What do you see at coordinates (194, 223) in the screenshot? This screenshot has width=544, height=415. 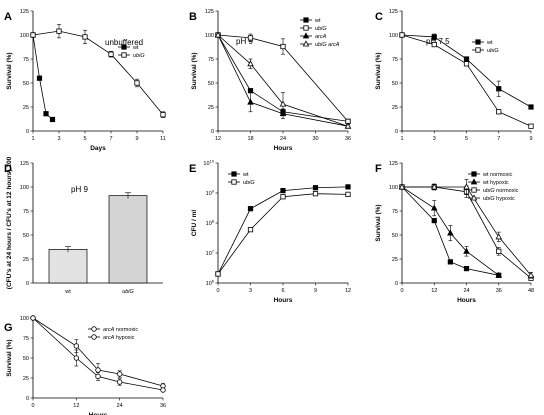 I see `y-axis-title: CFU / ml` at bounding box center [194, 223].